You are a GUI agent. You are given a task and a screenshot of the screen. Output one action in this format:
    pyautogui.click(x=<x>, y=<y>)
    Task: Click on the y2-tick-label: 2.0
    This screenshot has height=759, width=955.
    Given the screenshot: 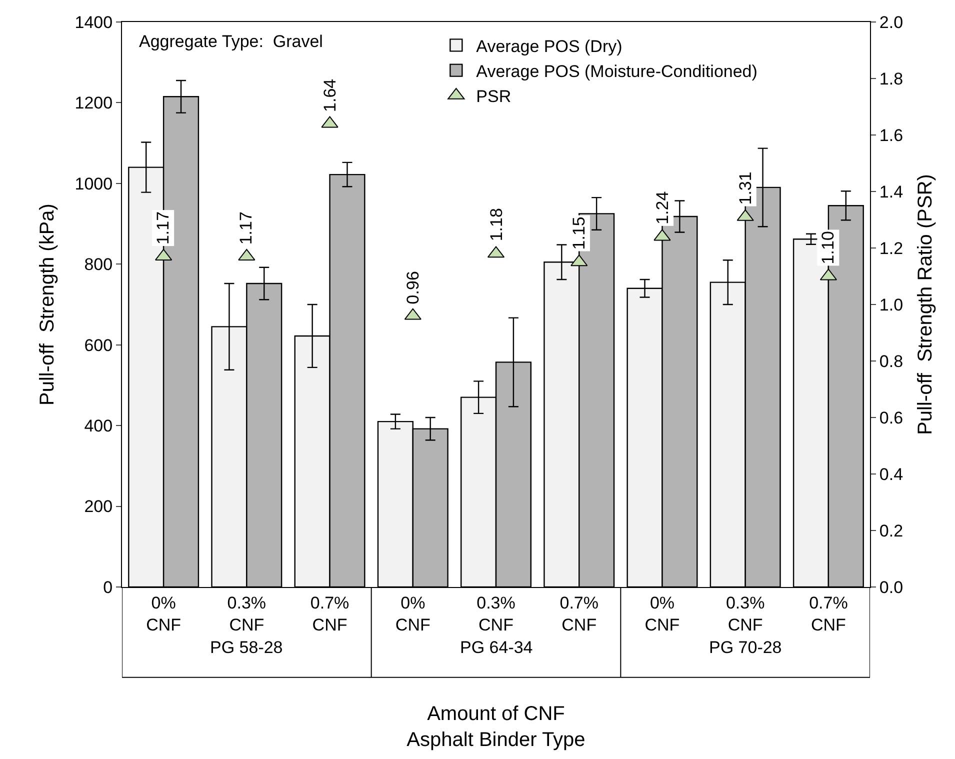 What is the action you would take?
    pyautogui.click(x=891, y=22)
    